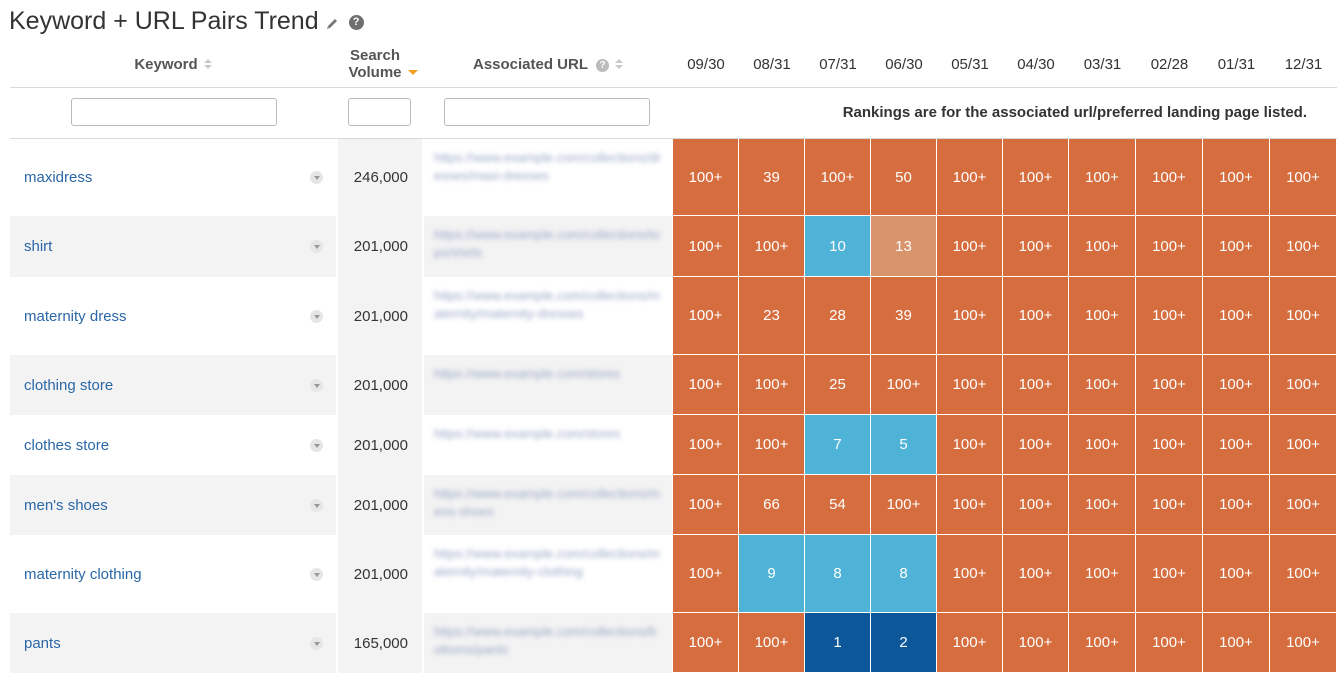 The width and height of the screenshot is (1337, 673). I want to click on url-help-icon: ?, so click(603, 65).